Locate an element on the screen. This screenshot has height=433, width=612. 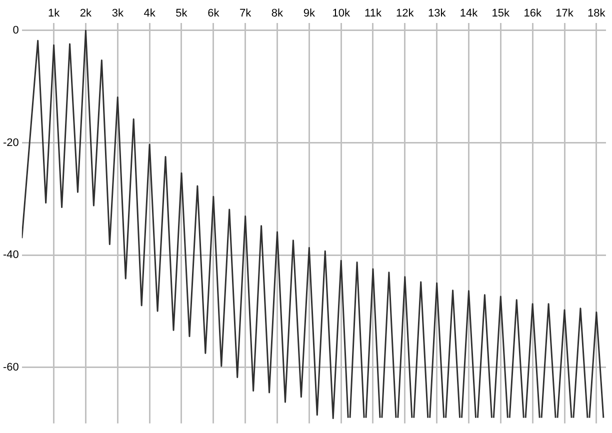
x-tick-label: 10k is located at coordinates (341, 14).